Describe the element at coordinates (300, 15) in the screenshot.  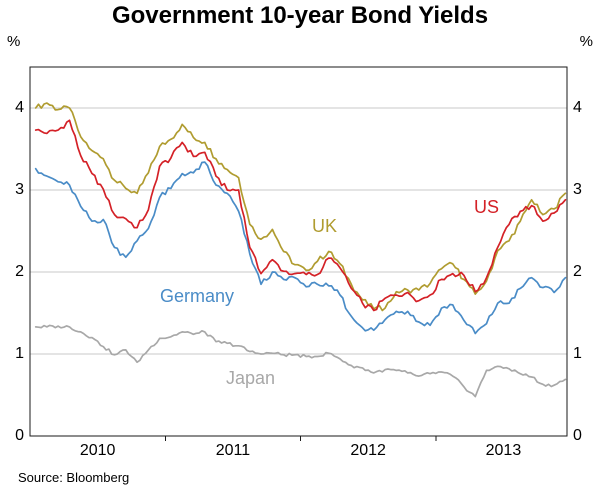
I see `chart-title: Government 10-year Bond Yields` at that location.